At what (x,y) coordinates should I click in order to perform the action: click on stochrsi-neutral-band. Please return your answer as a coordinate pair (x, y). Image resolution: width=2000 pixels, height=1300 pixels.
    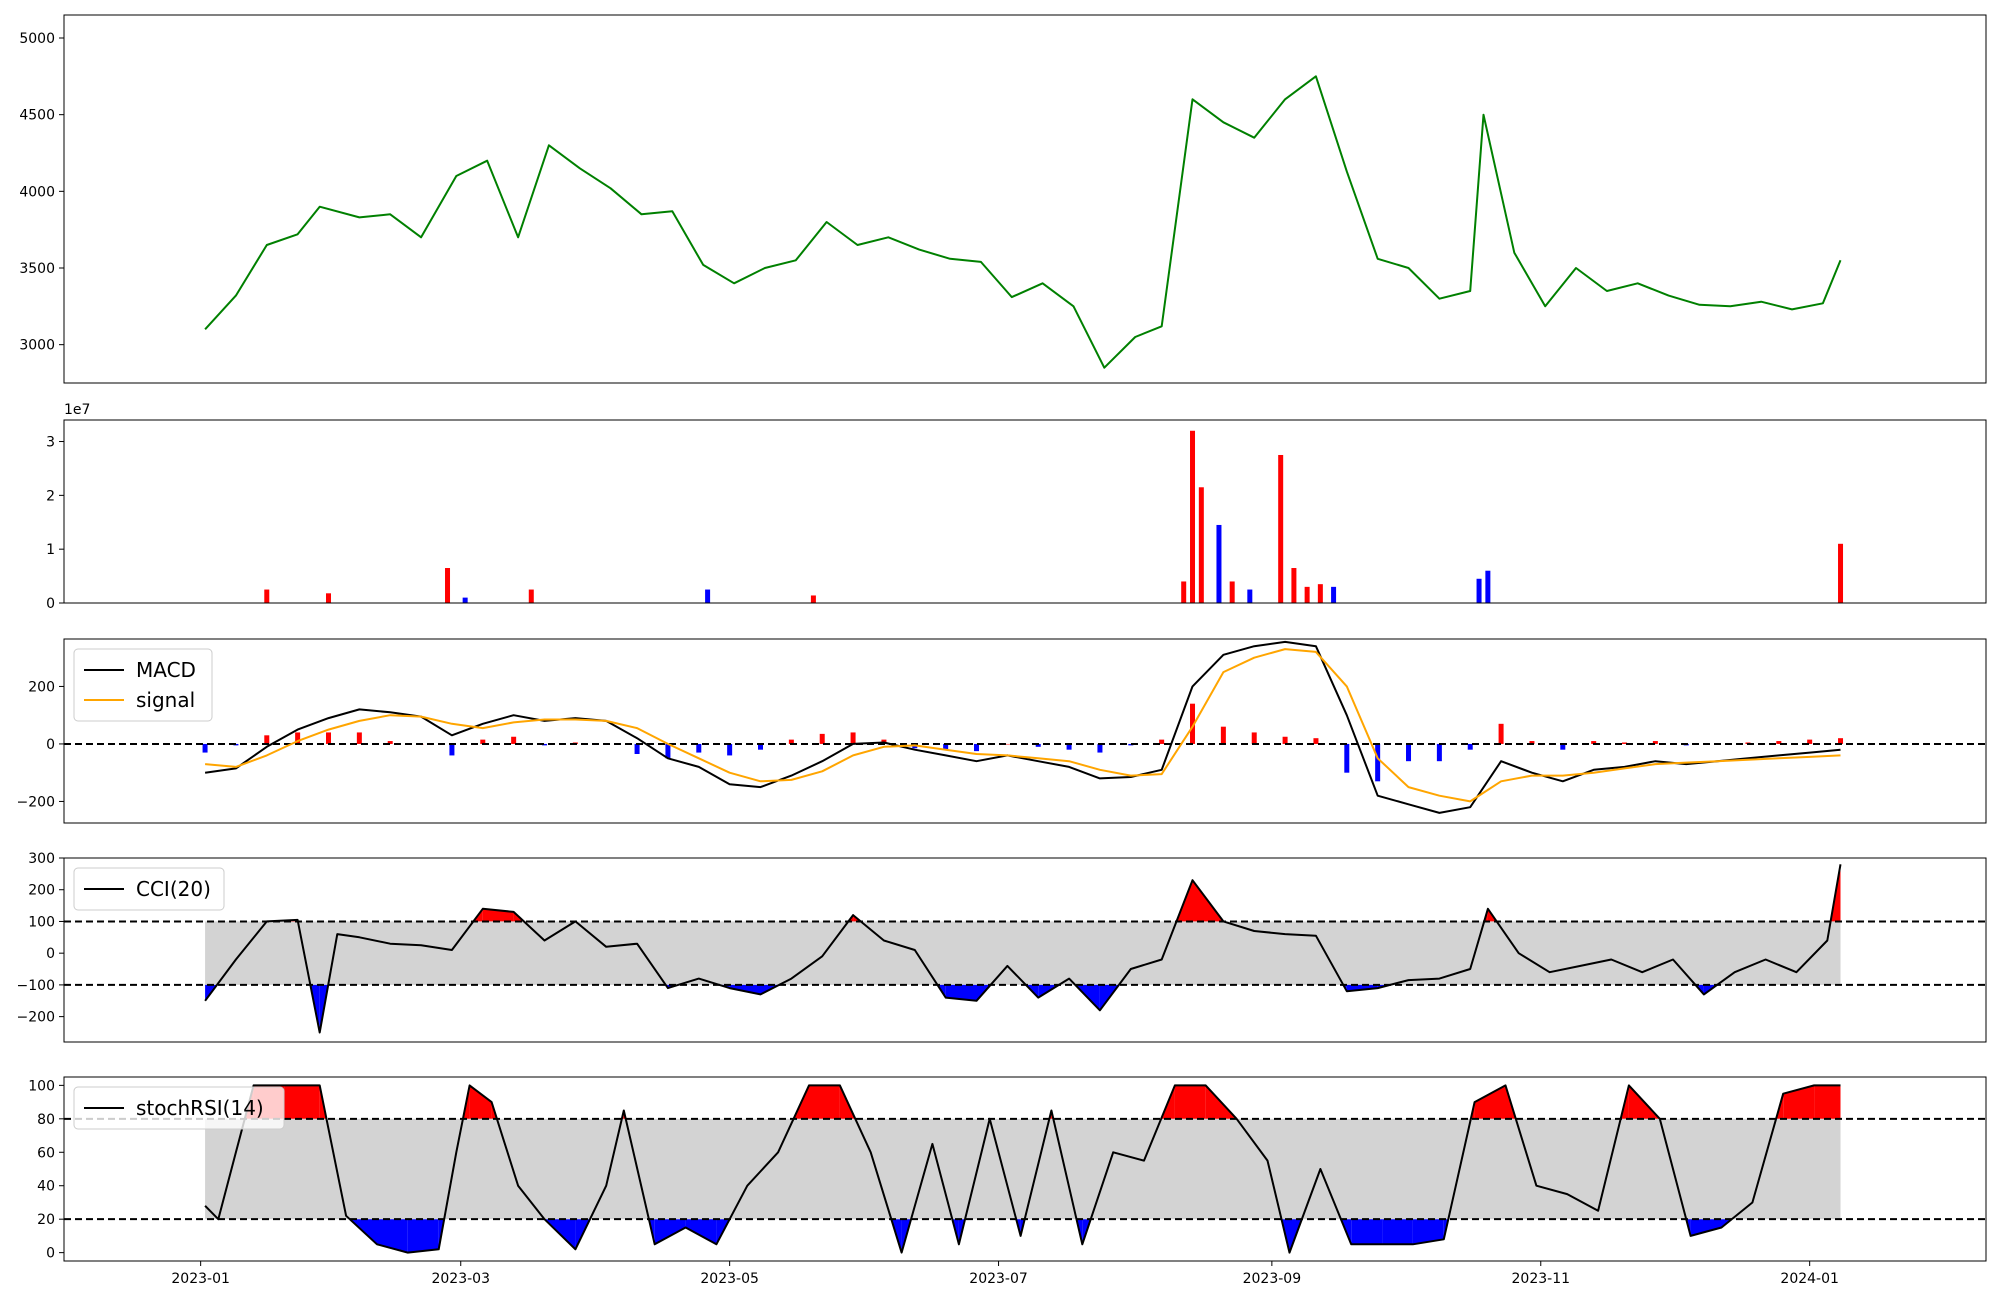
    Looking at the image, I should click on (1023, 1169).